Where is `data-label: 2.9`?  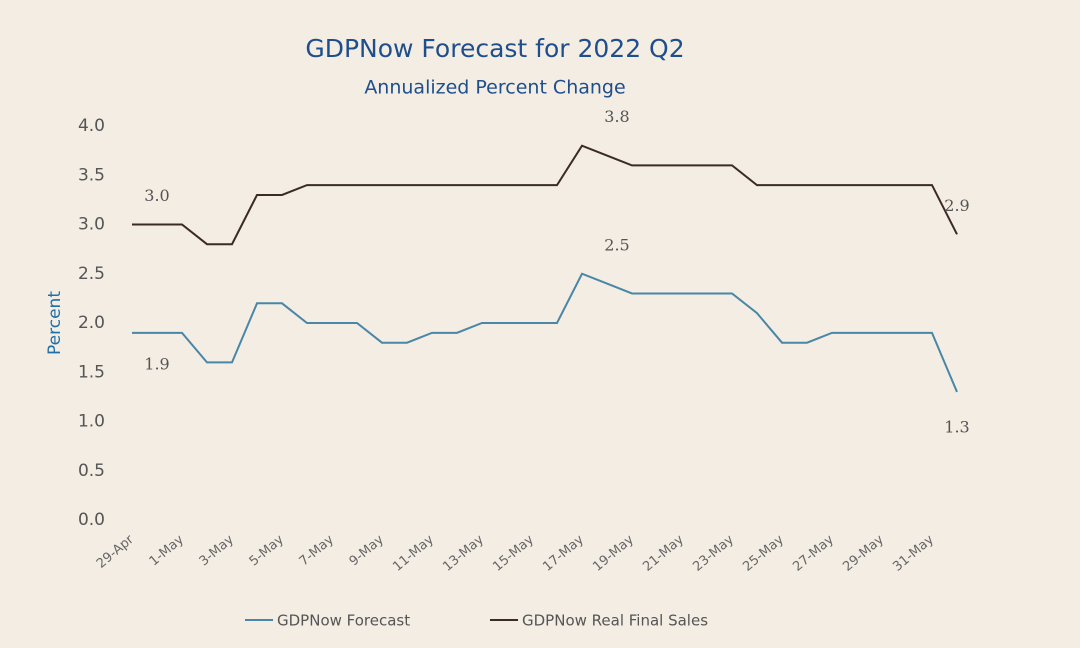 data-label: 2.9 is located at coordinates (956, 205).